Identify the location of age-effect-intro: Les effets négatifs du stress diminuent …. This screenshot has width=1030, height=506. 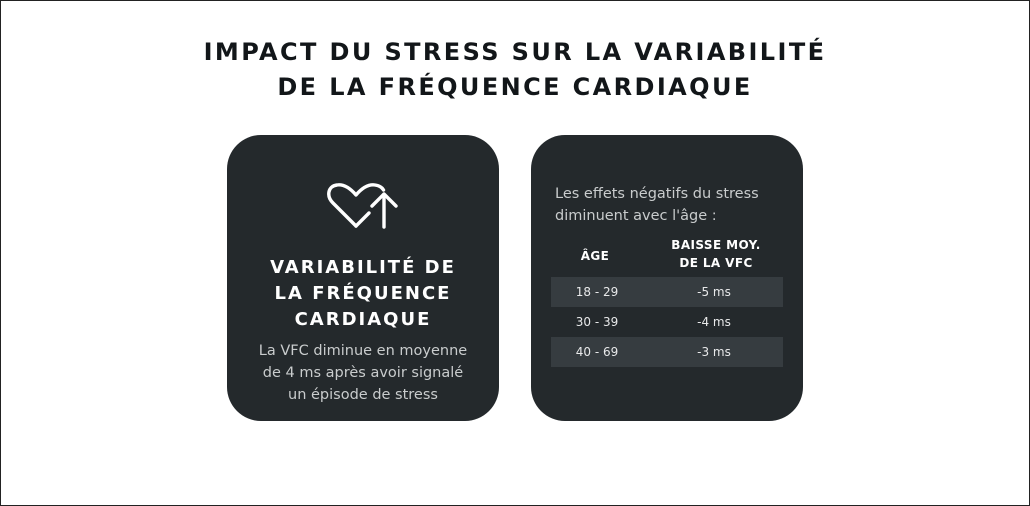
(657, 205).